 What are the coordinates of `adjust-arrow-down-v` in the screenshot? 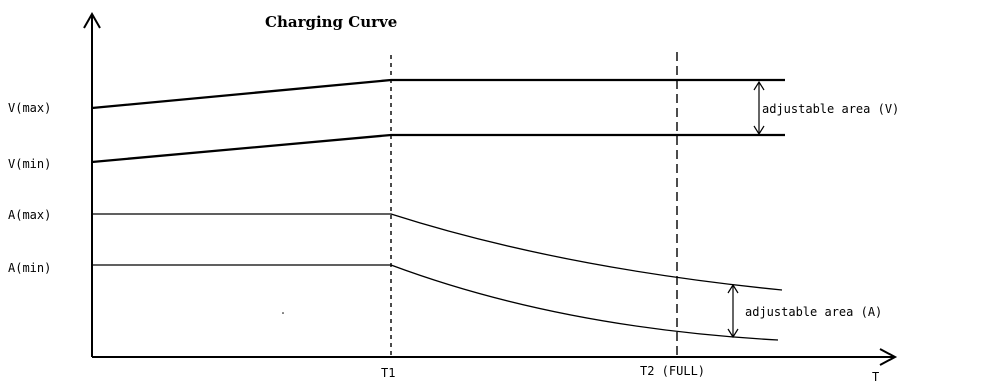 It's located at (759, 130).